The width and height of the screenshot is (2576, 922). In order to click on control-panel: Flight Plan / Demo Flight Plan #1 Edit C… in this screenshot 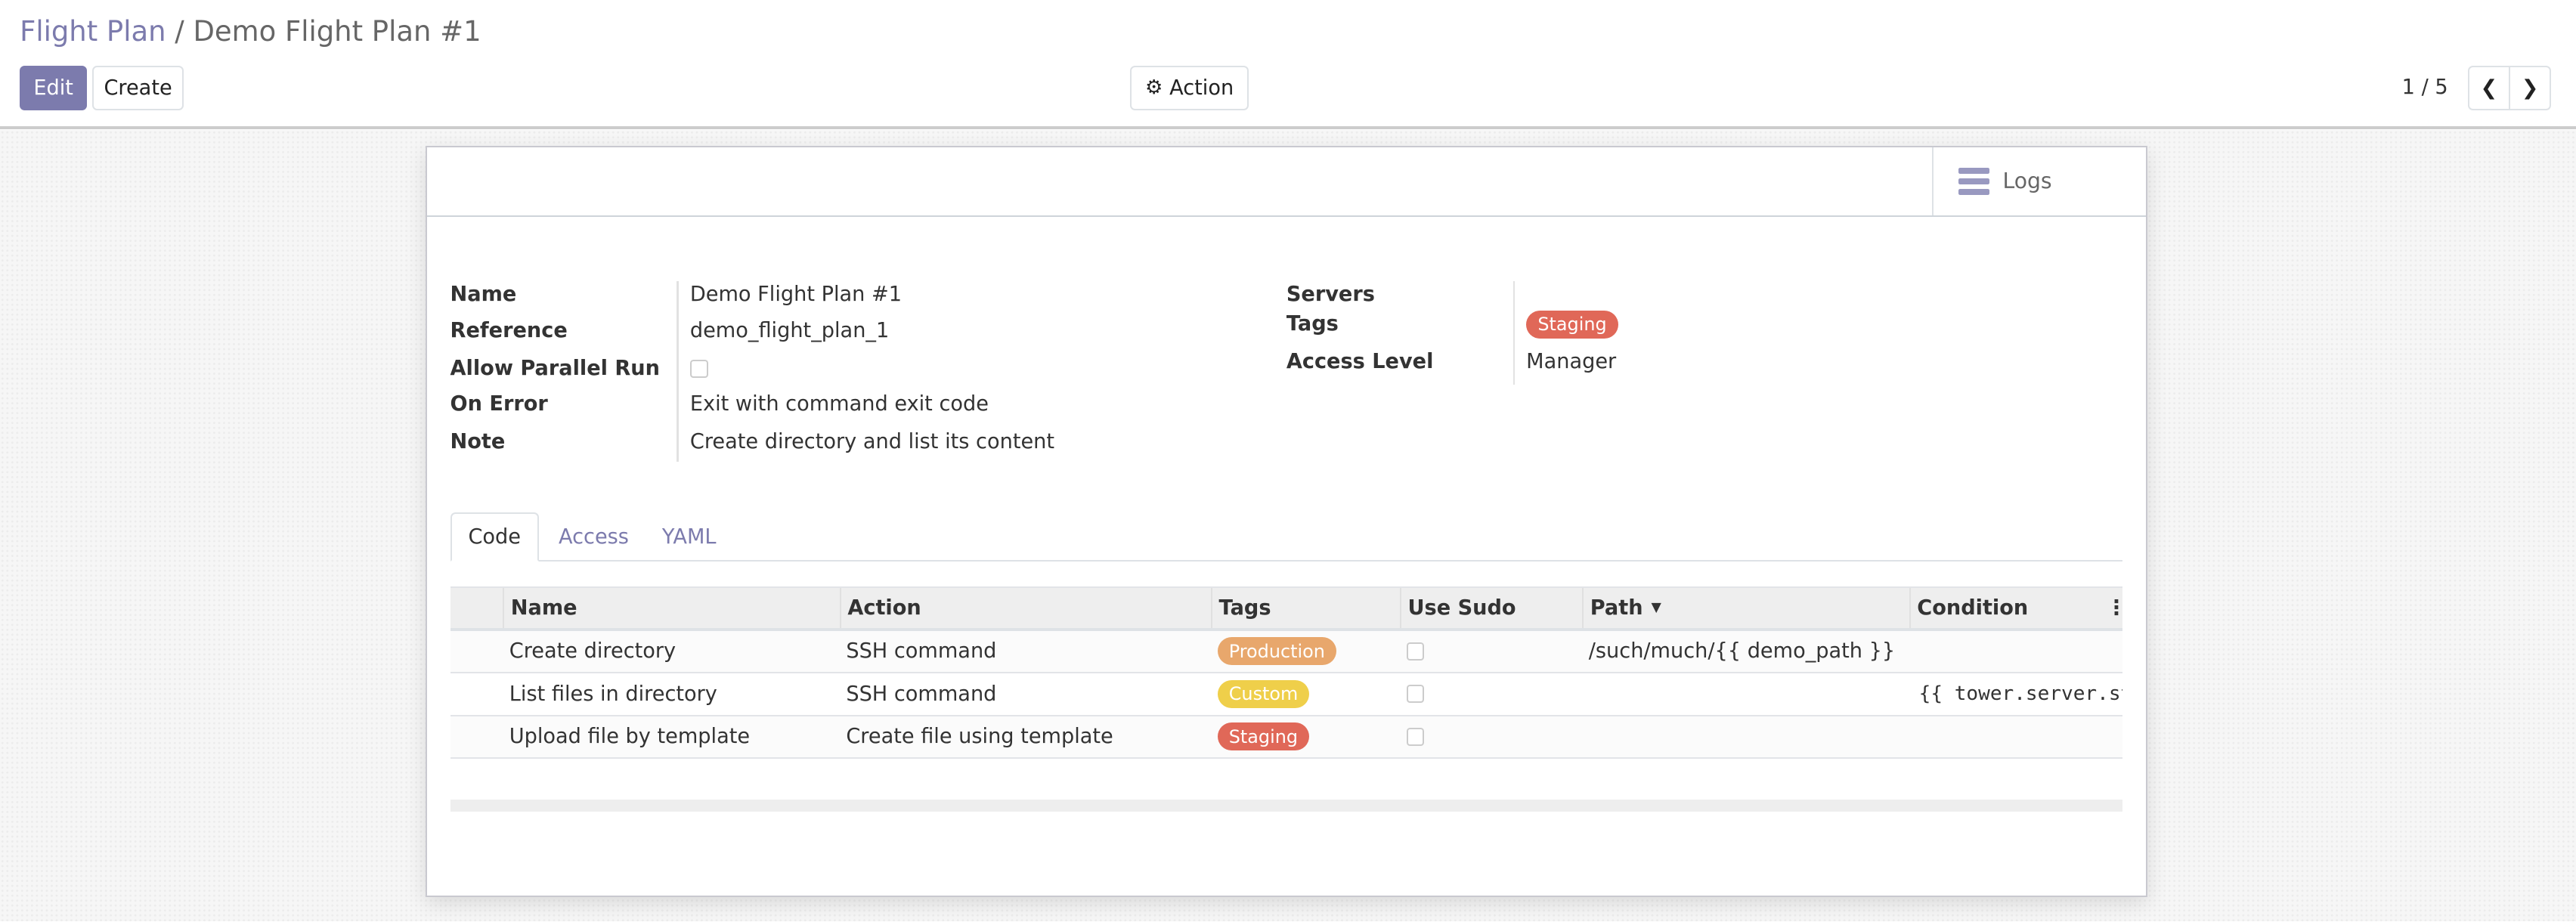, I will do `click(1288, 65)`.